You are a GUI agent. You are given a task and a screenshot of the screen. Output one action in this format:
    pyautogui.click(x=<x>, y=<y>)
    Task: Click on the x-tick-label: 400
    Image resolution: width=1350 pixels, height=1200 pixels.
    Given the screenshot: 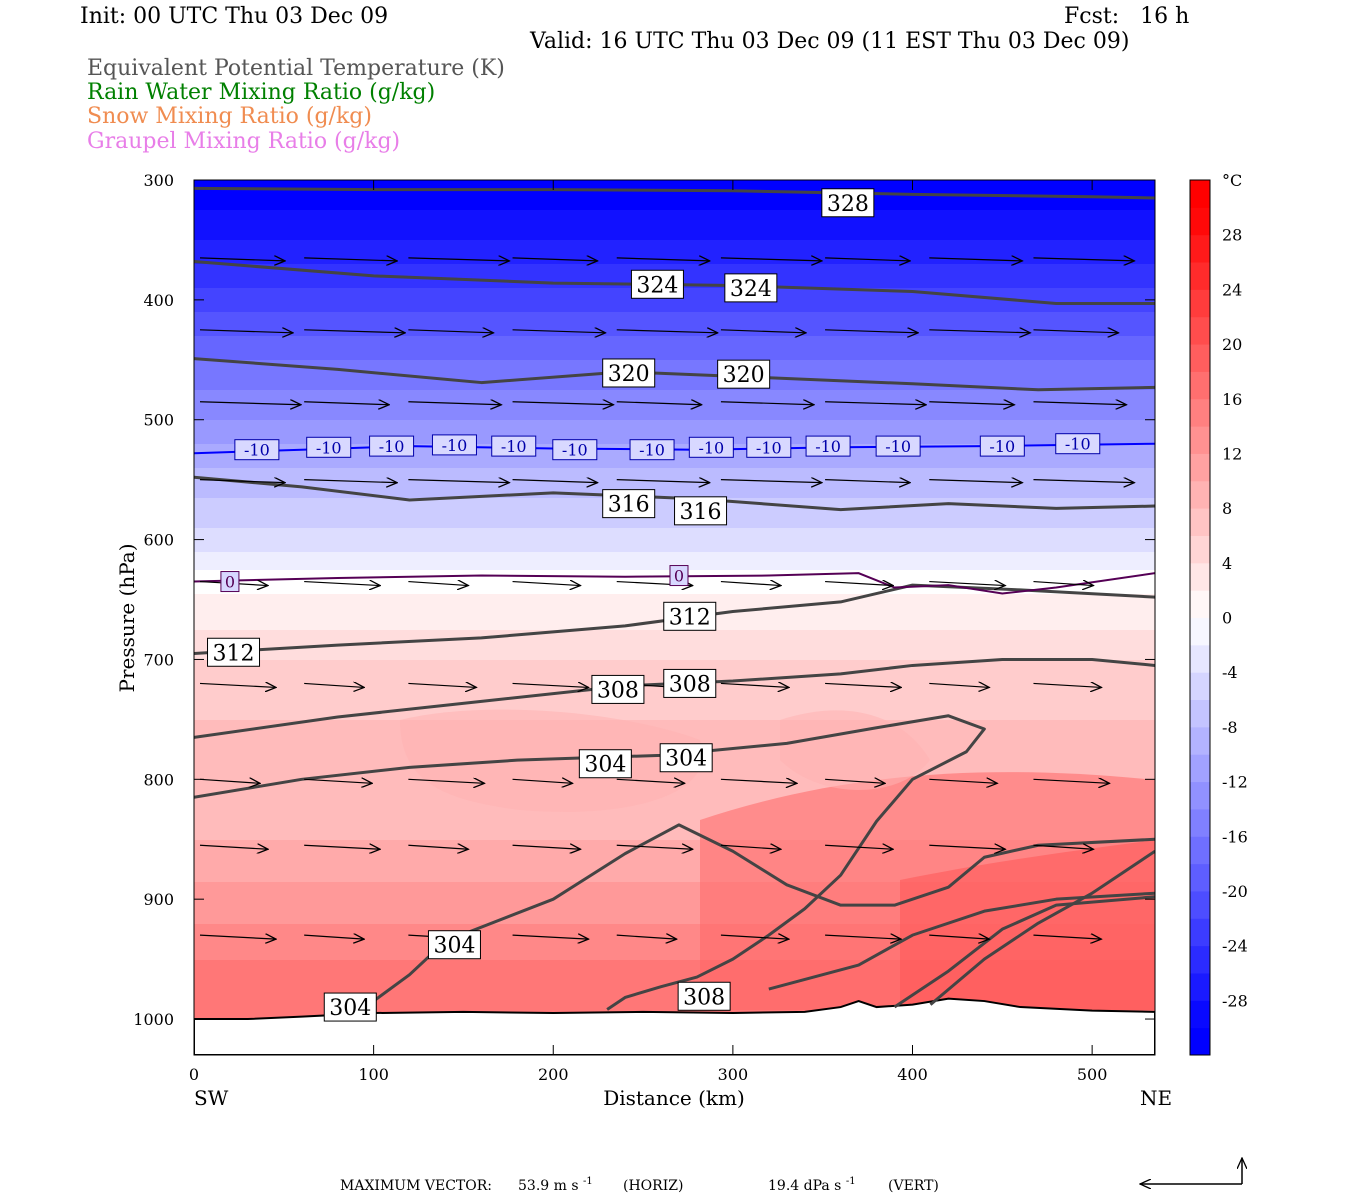 What is the action you would take?
    pyautogui.click(x=912, y=1074)
    